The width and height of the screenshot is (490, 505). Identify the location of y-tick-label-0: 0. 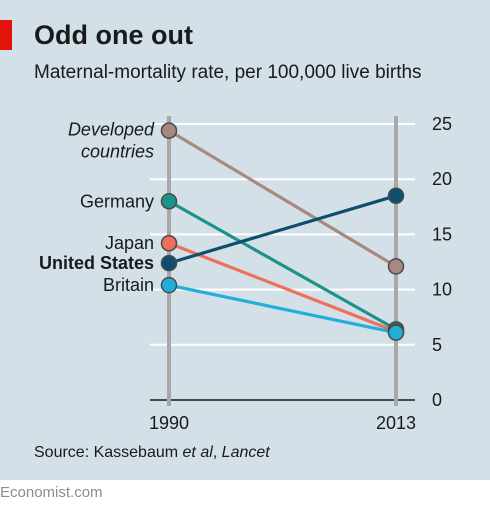
(437, 400).